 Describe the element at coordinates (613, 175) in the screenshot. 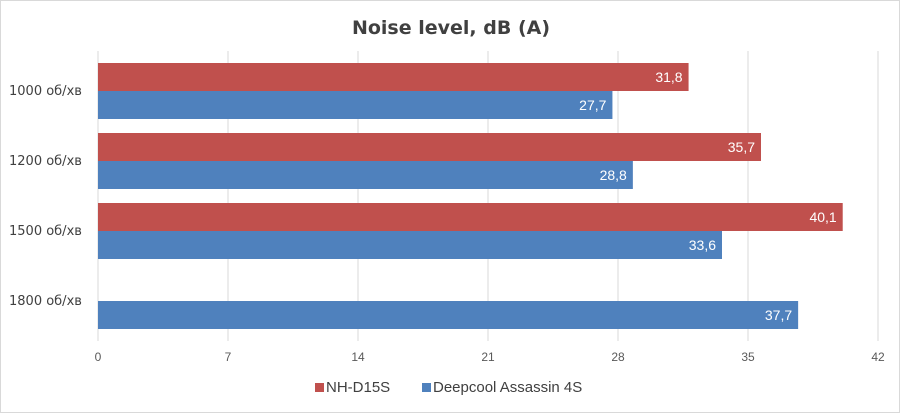

I see `data-label: 28,8` at that location.